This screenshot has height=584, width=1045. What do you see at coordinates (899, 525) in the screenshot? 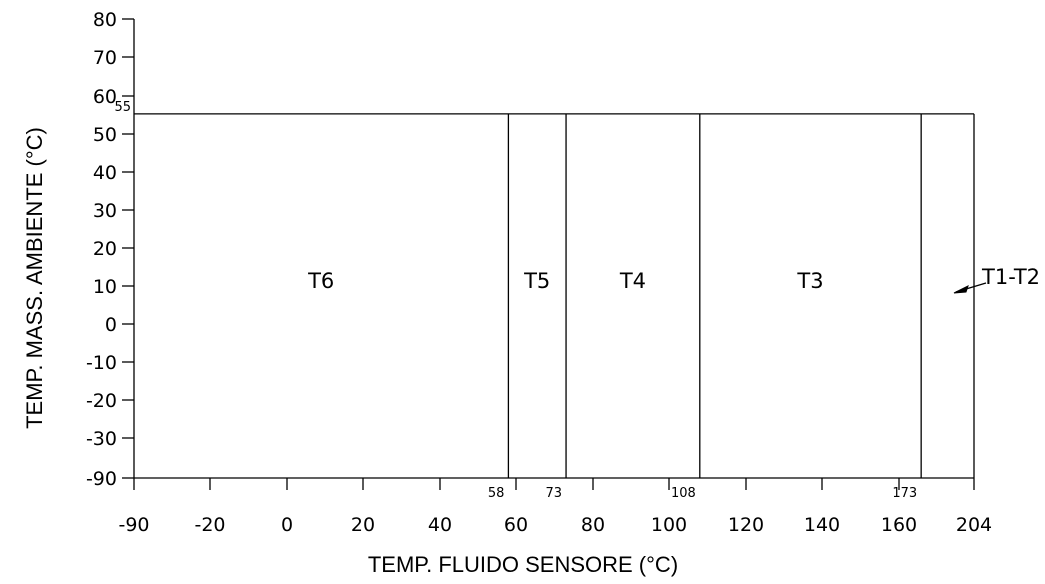
I see `x-tick-label: 160` at bounding box center [899, 525].